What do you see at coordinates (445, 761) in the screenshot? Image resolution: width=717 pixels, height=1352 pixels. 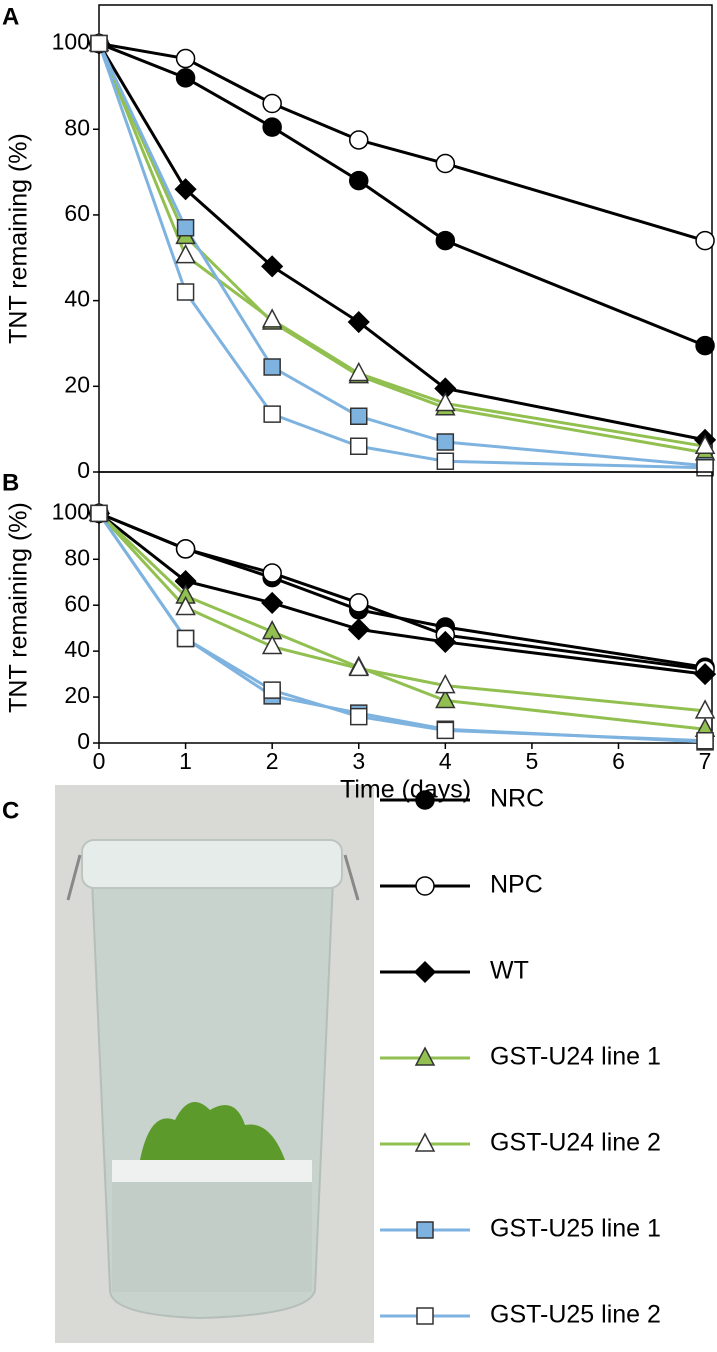 I see `x-tick-label: 4` at bounding box center [445, 761].